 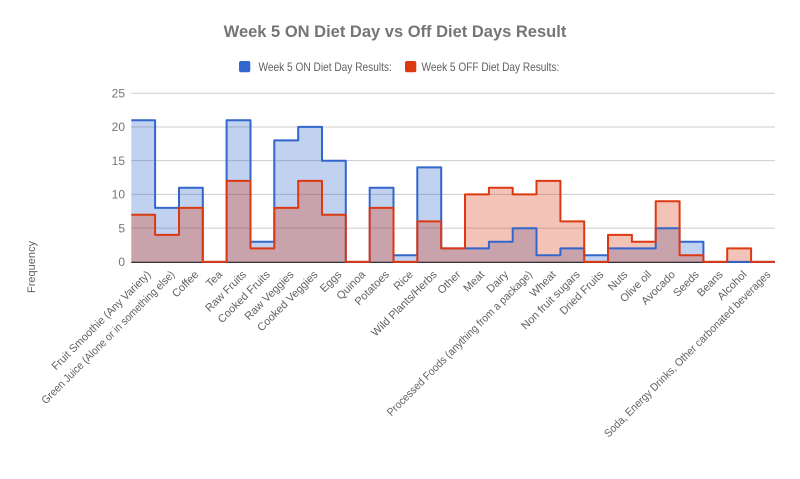 I want to click on svg-text: 15, so click(x=119, y=161).